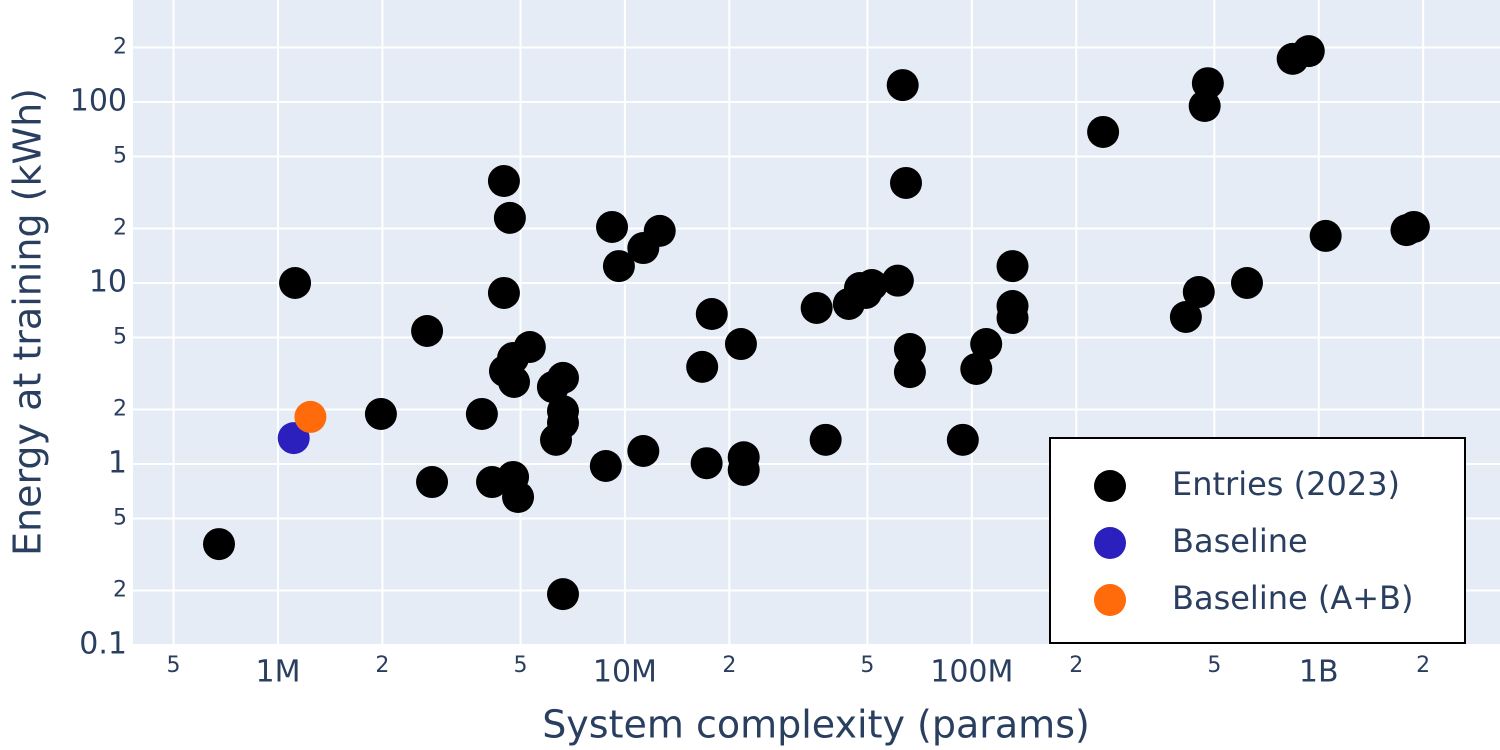  Describe the element at coordinates (28, 322) in the screenshot. I see `y-axis-title: Energy at training (kWh)` at that location.